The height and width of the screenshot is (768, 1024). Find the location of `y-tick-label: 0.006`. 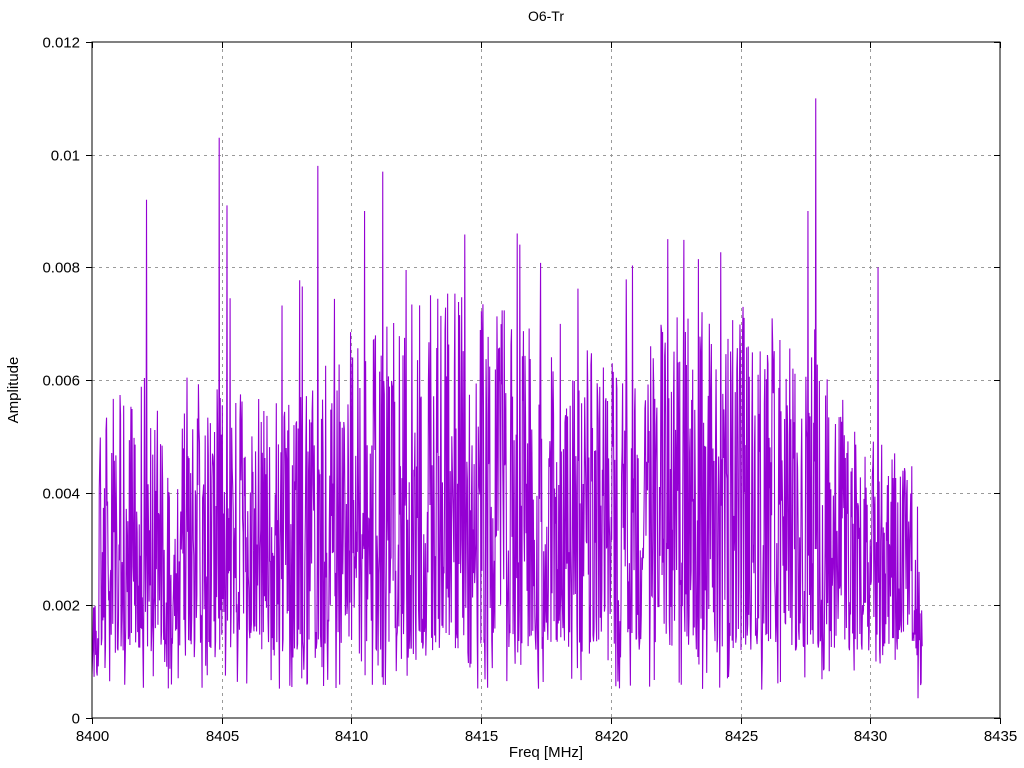

y-tick-label: 0.006 is located at coordinates (61, 381).